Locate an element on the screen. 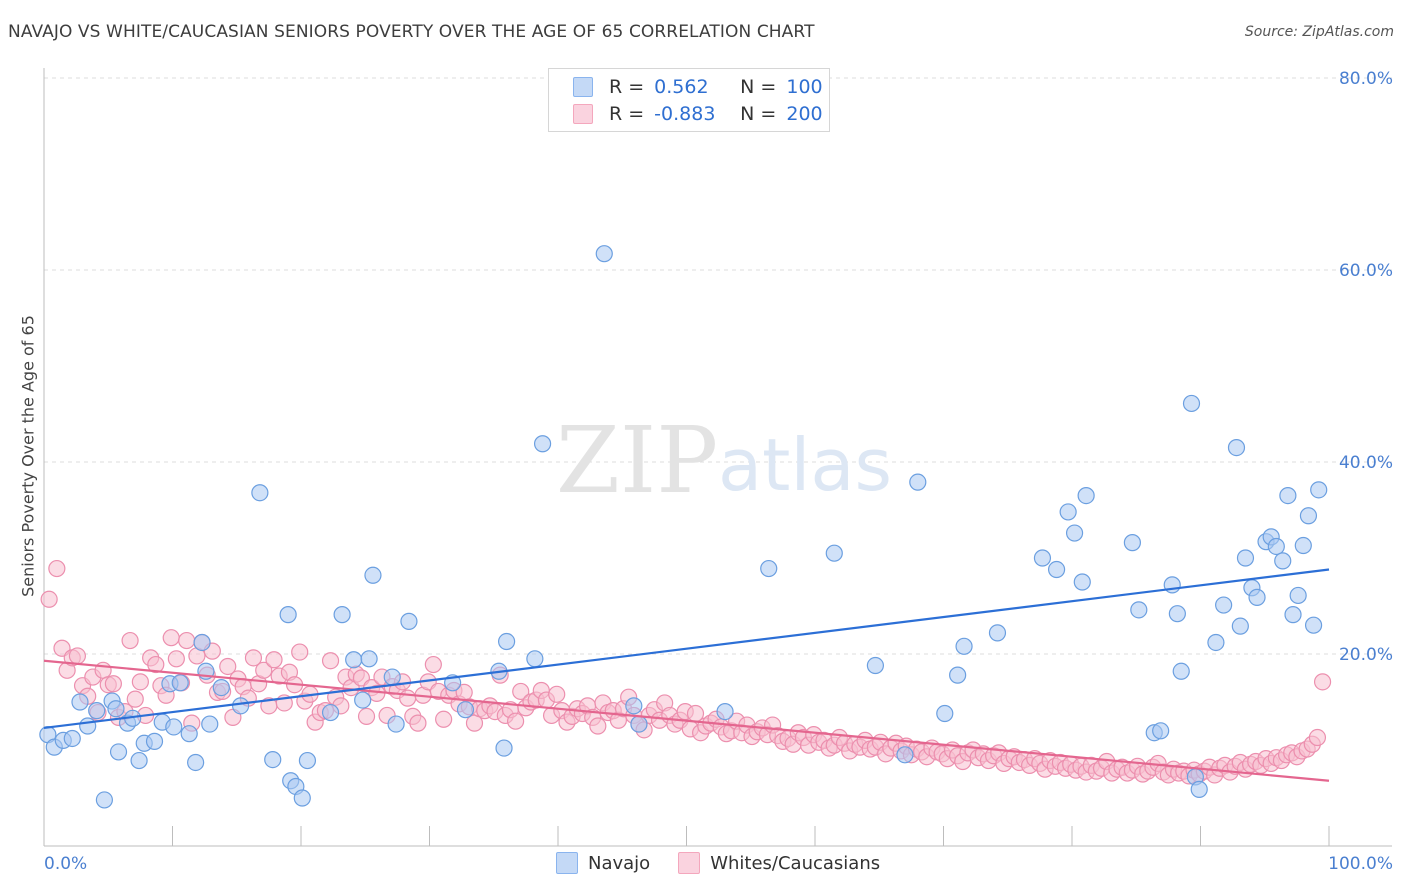 The image size is (1406, 892). legend-item-whites: Whites/Caucasians is located at coordinates (779, 863).